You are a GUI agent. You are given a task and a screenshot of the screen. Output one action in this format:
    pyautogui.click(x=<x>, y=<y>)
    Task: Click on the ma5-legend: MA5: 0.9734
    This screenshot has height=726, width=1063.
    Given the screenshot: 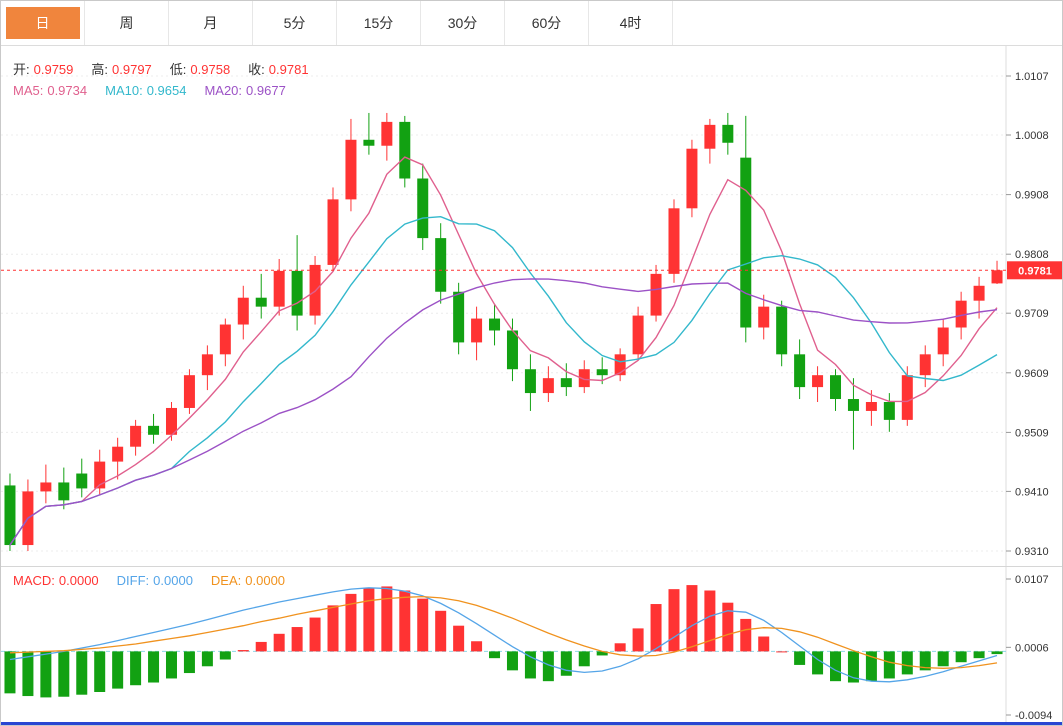 What is the action you would take?
    pyautogui.click(x=50, y=90)
    